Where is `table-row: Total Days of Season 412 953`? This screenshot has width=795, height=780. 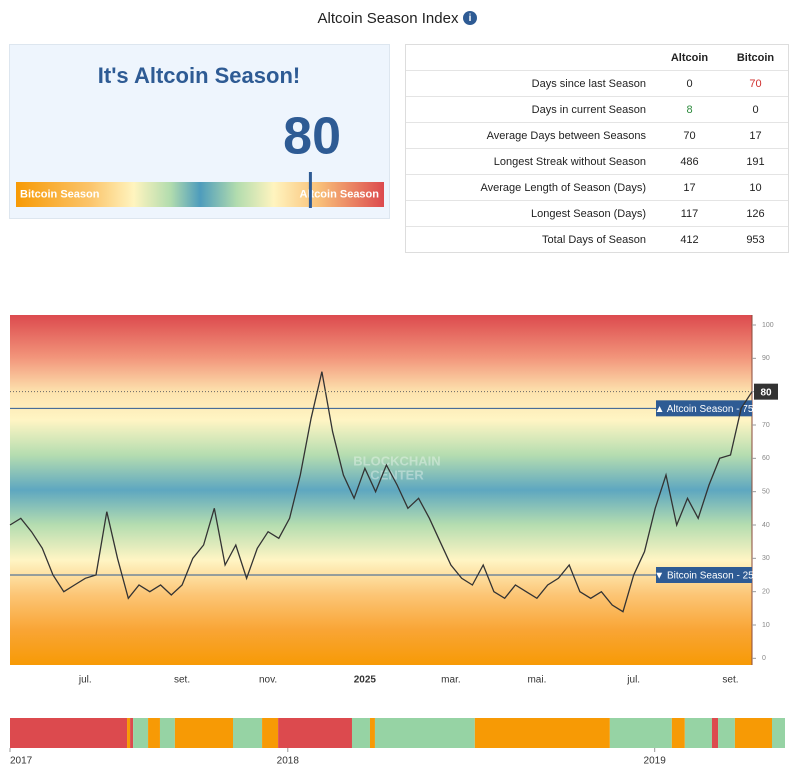
table-row: Total Days of Season 412 953 is located at coordinates (597, 239).